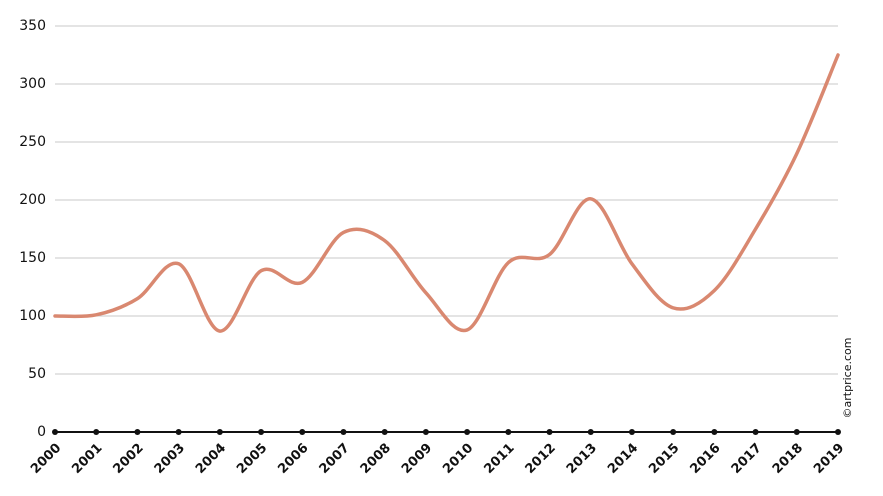 The image size is (883, 496). What do you see at coordinates (623, 459) in the screenshot?
I see `x-tick-label: 2014` at bounding box center [623, 459].